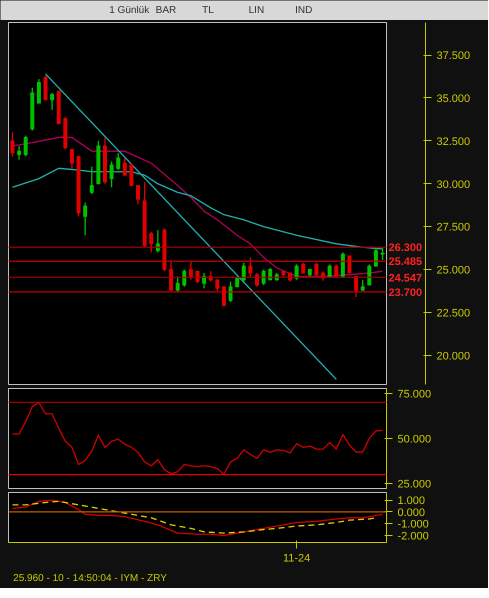 Image resolution: width=489 pixels, height=598 pixels. What do you see at coordinates (412, 501) in the screenshot?
I see `y-tick-label: 1.000` at bounding box center [412, 501].